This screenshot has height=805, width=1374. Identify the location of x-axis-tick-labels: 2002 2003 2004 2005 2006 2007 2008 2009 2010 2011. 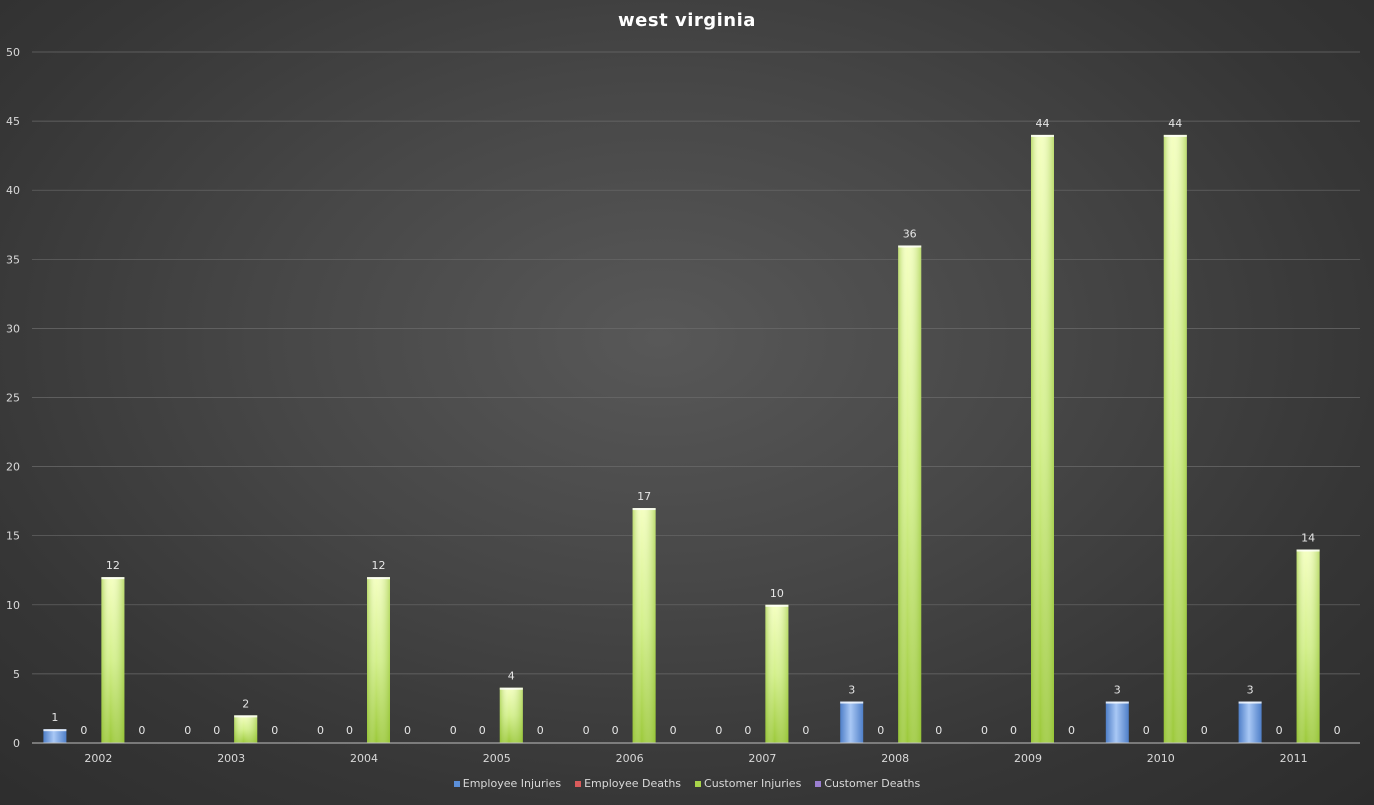
(695, 758).